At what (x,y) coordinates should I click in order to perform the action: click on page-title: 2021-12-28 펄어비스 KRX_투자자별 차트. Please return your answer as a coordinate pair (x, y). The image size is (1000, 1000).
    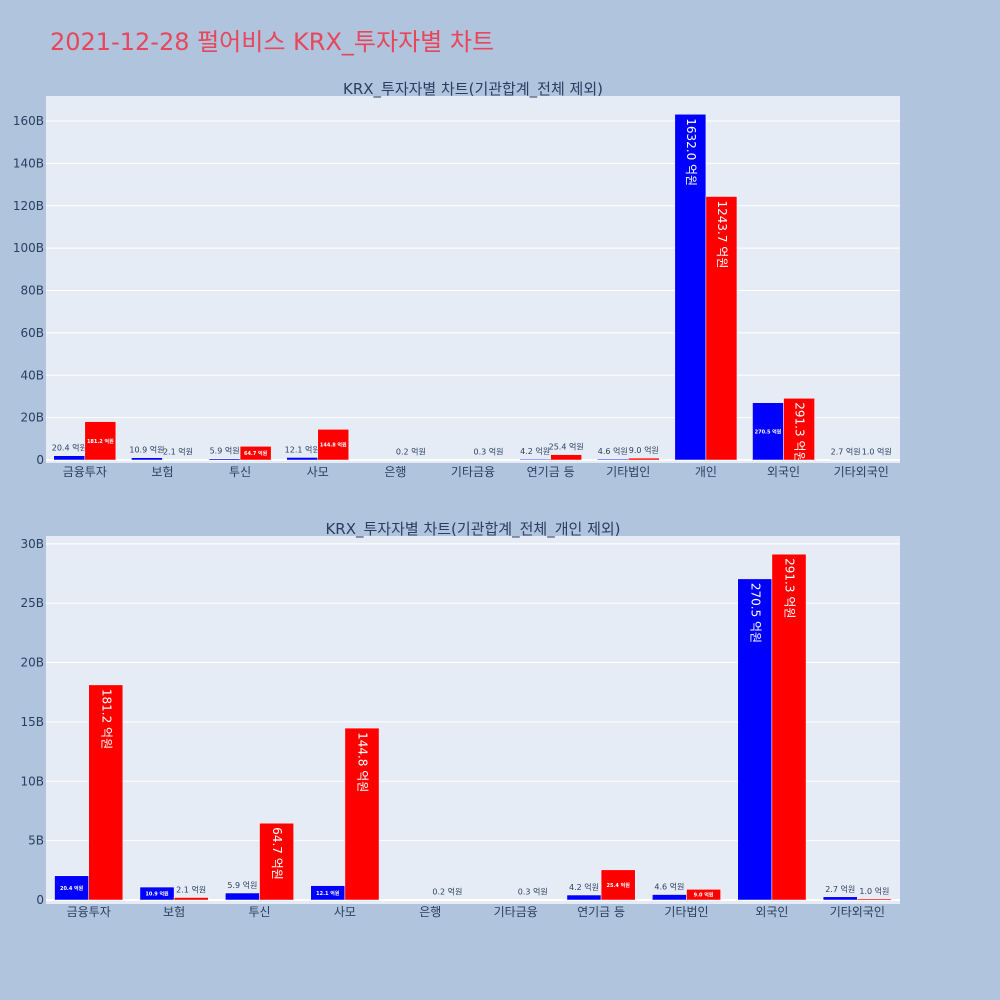
    Looking at the image, I should click on (272, 42).